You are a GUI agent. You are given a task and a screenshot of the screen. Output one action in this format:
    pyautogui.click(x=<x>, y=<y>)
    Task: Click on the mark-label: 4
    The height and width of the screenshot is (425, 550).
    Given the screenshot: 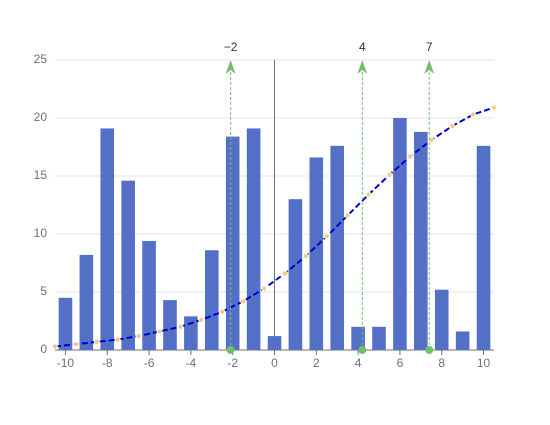 What is the action you would take?
    pyautogui.click(x=362, y=47)
    